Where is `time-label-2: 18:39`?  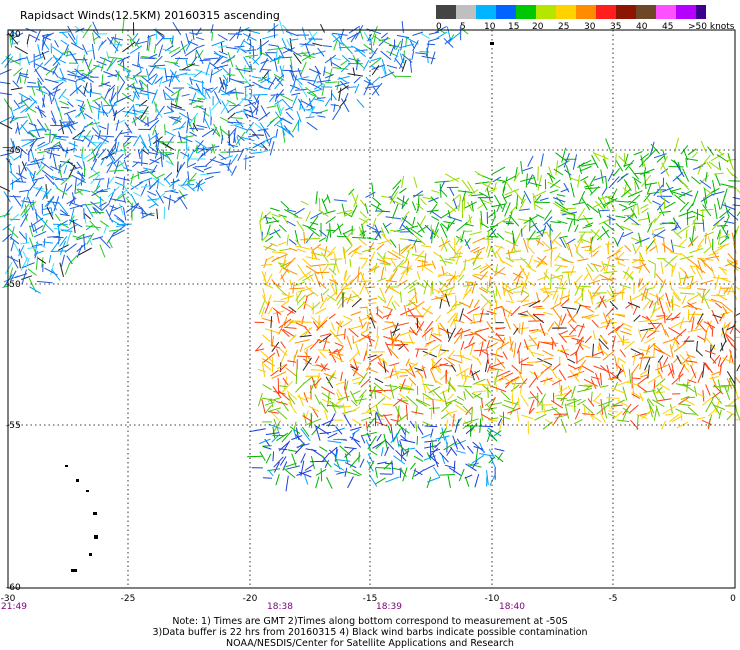 time-label-2: 18:39 is located at coordinates (389, 607).